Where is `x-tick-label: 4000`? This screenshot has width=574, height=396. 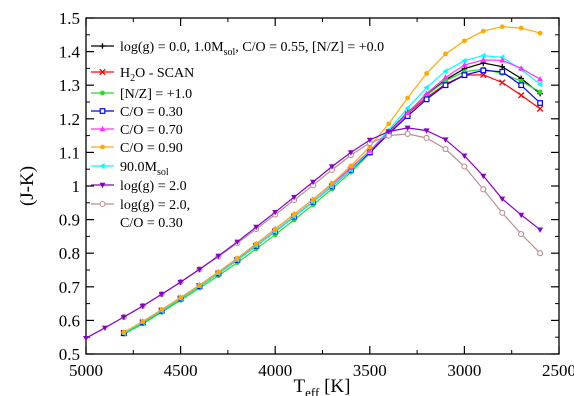 x-tick-label: 4000 is located at coordinates (275, 370).